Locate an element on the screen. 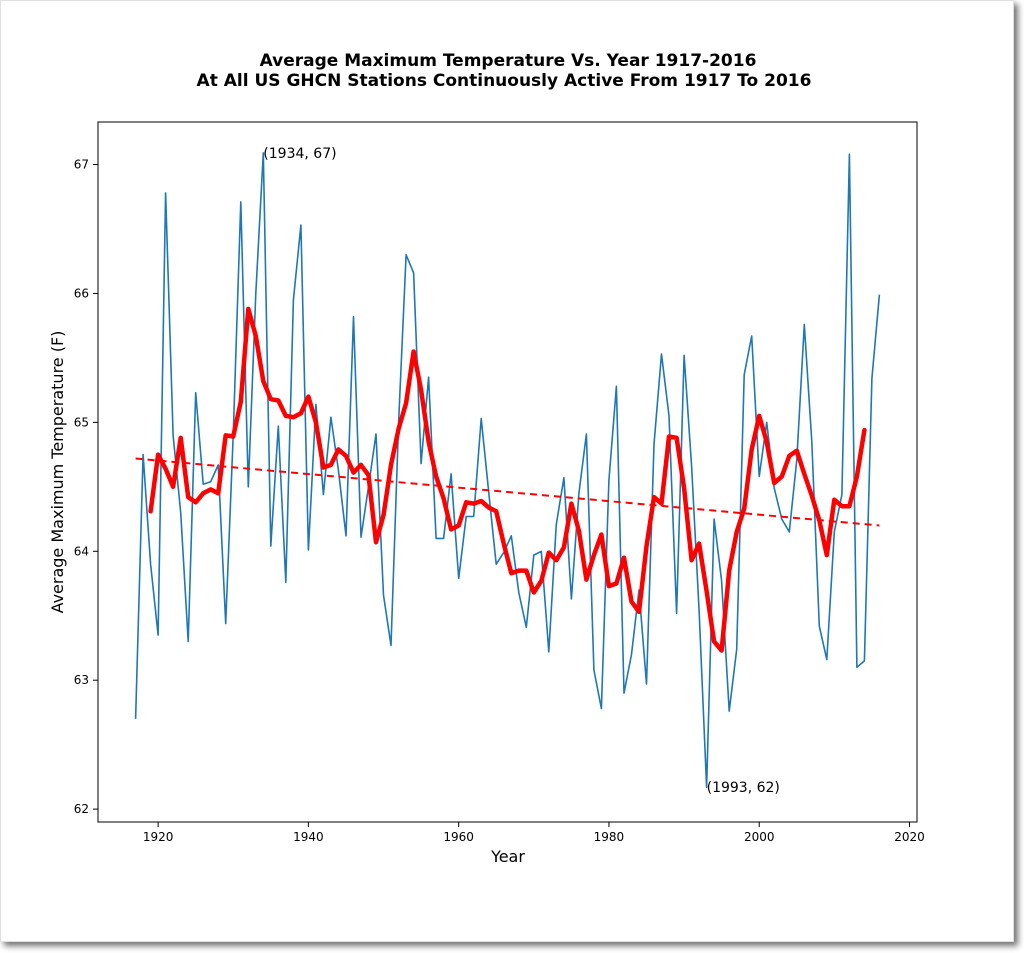  x-tick-label: 2020 is located at coordinates (909, 837).